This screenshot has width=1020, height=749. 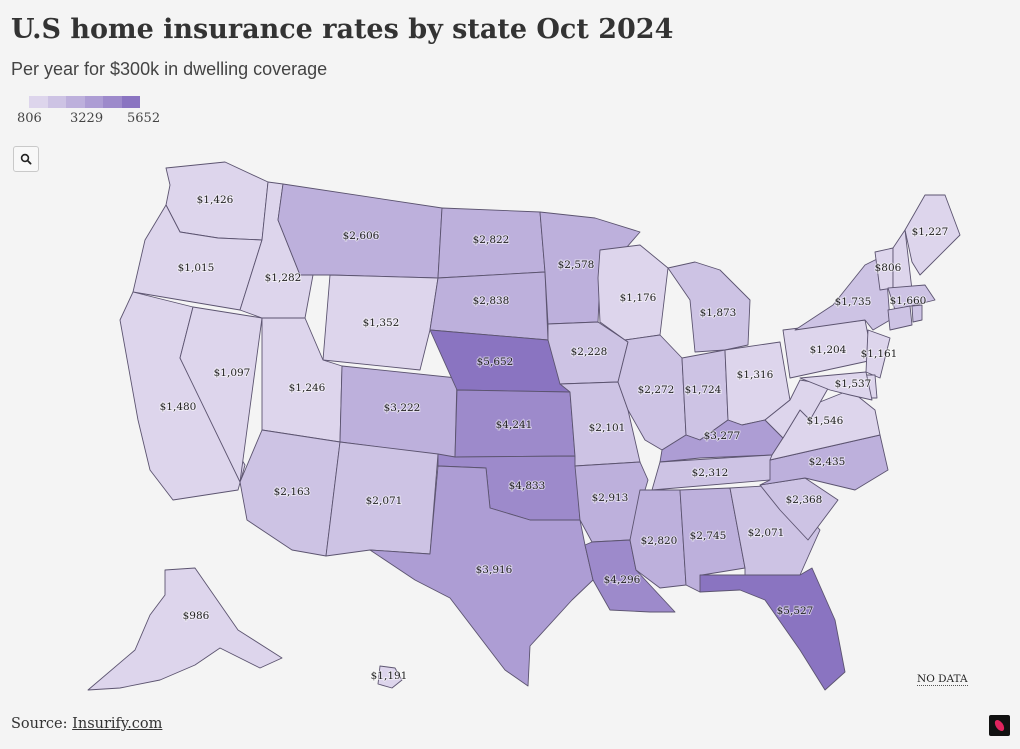 I want to click on state-md, so click(x=836, y=386).